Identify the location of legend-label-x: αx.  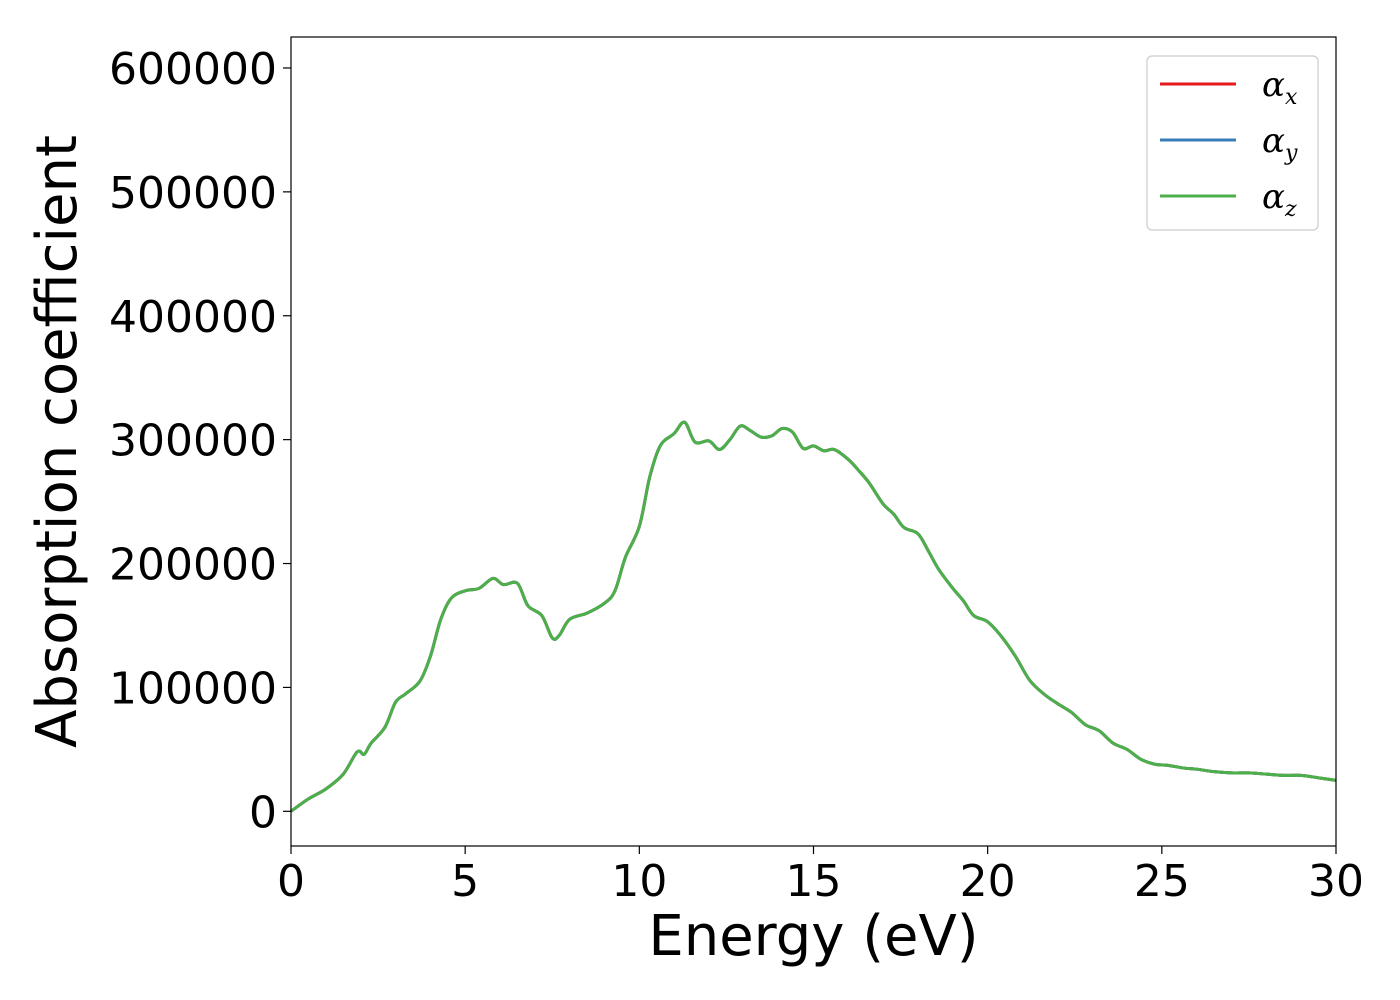
(1280, 87).